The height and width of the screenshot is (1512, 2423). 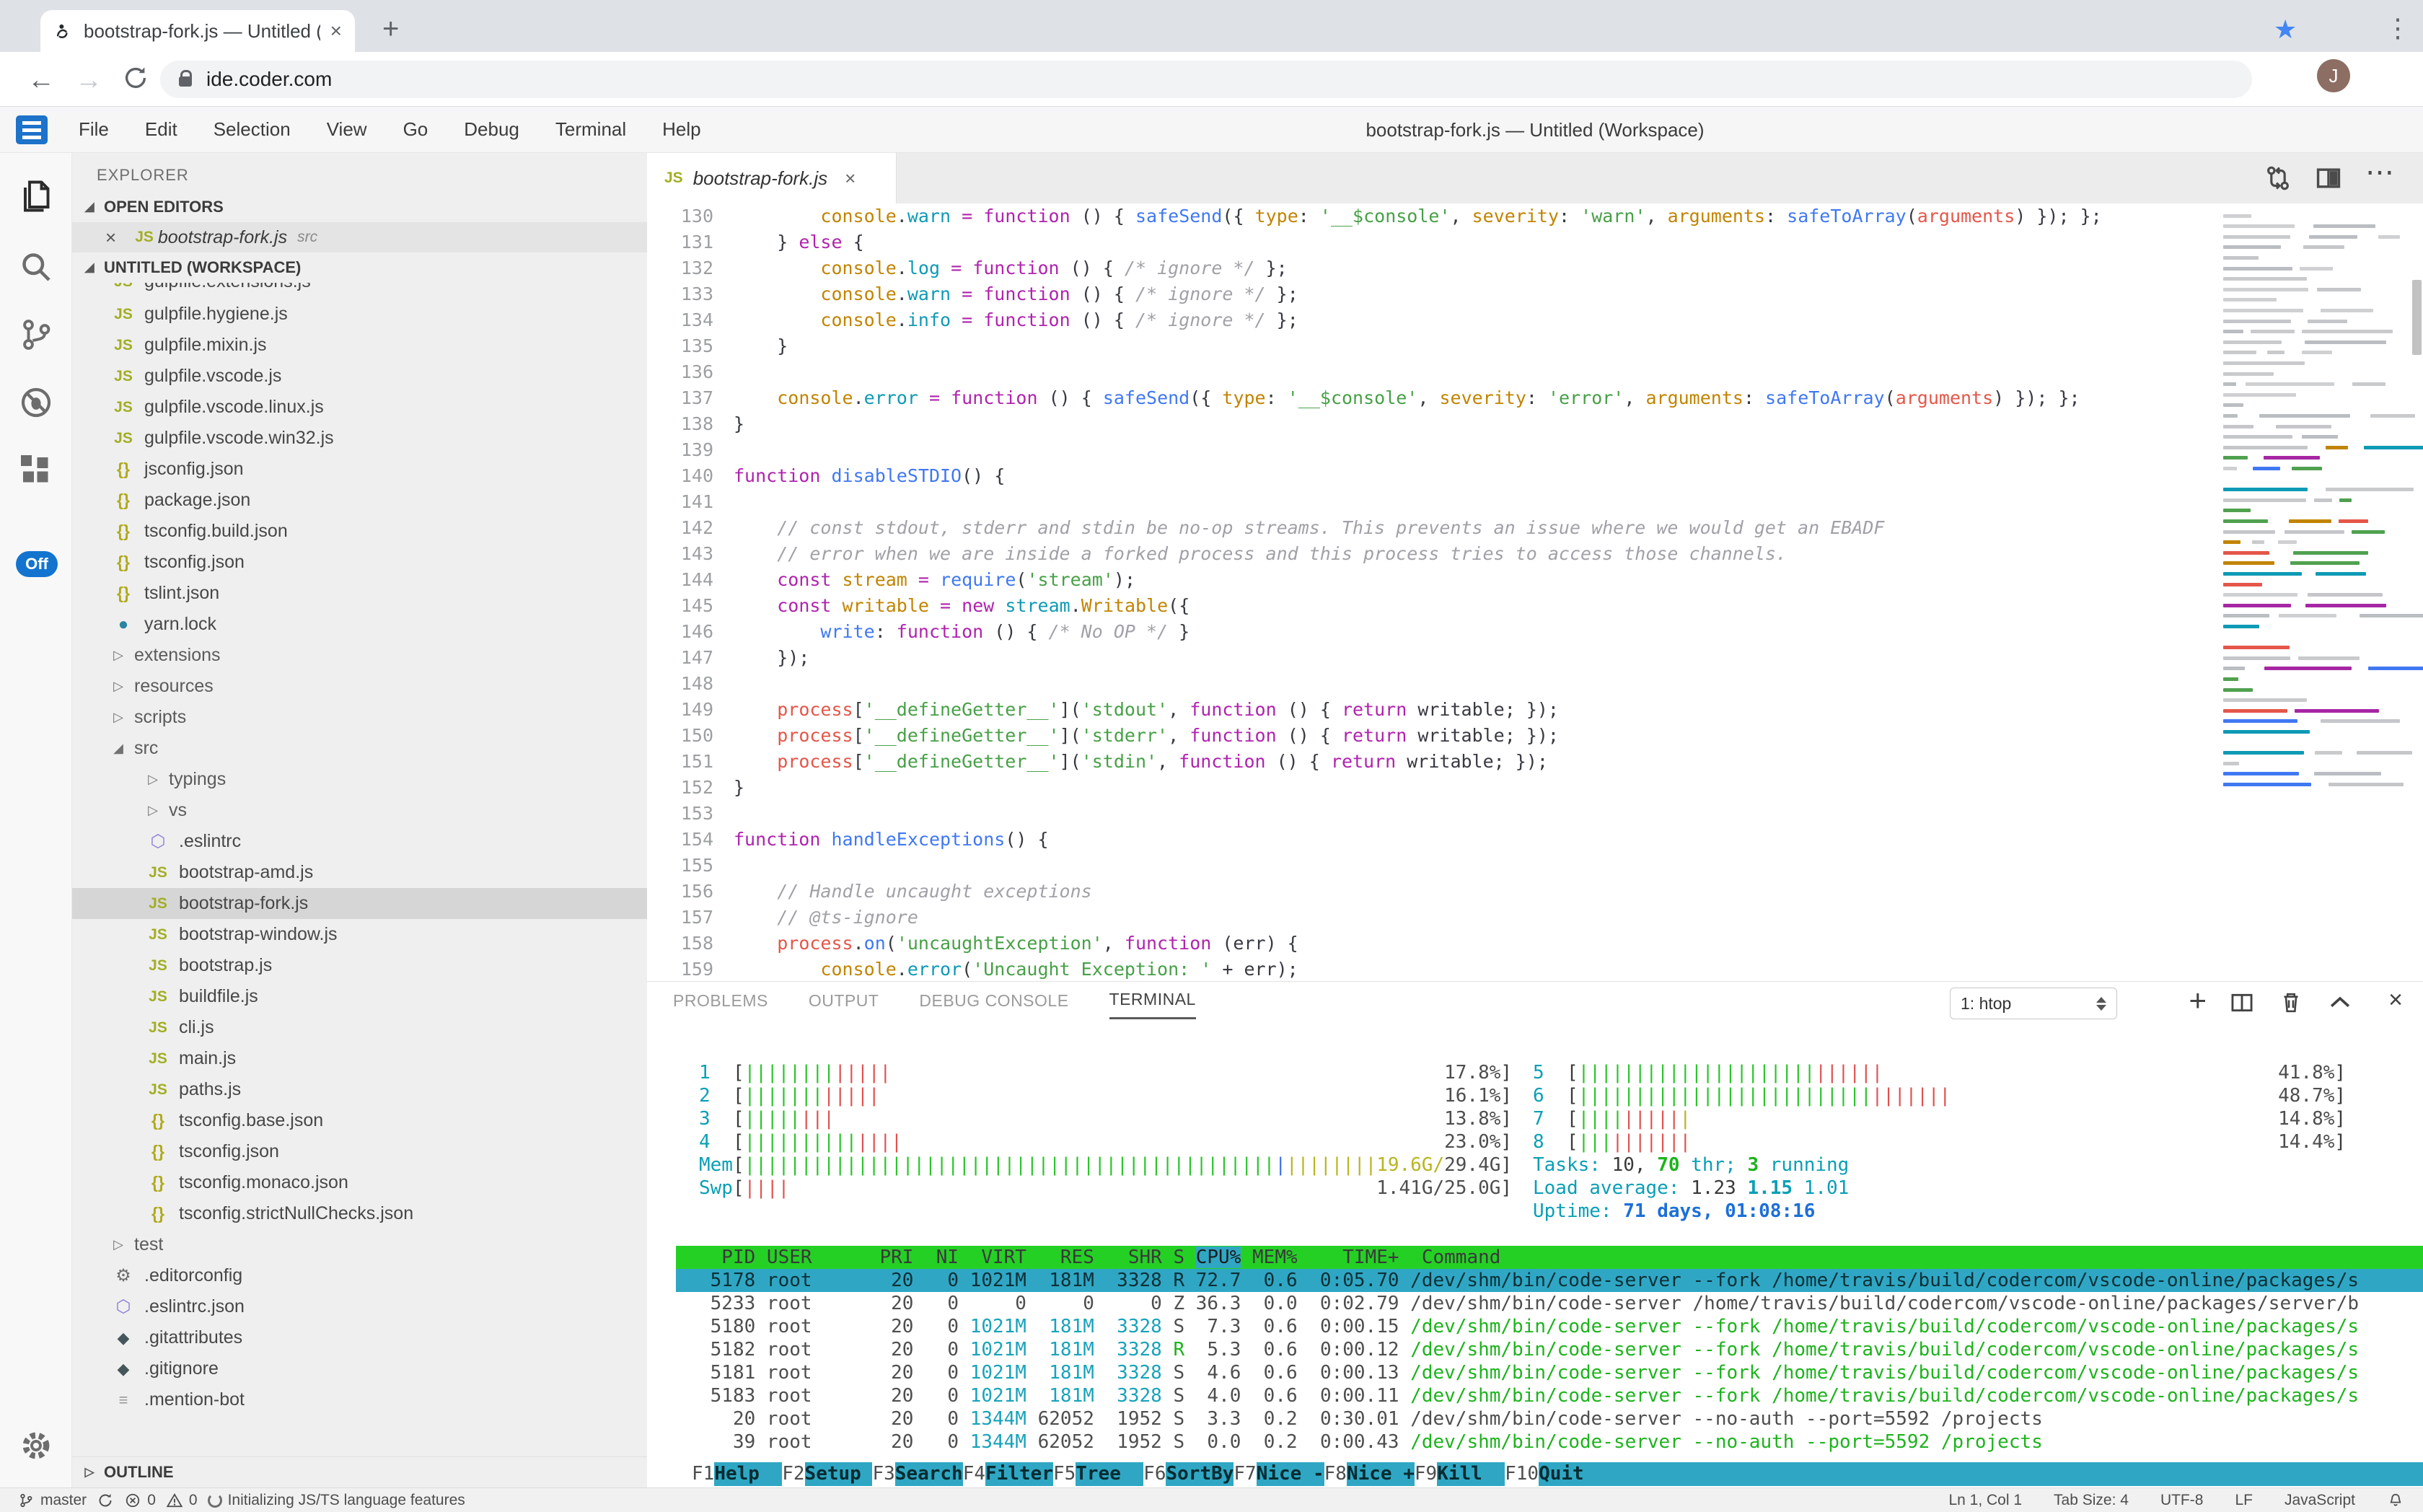 What do you see at coordinates (2244, 1500) in the screenshot?
I see `status-item: LF` at bounding box center [2244, 1500].